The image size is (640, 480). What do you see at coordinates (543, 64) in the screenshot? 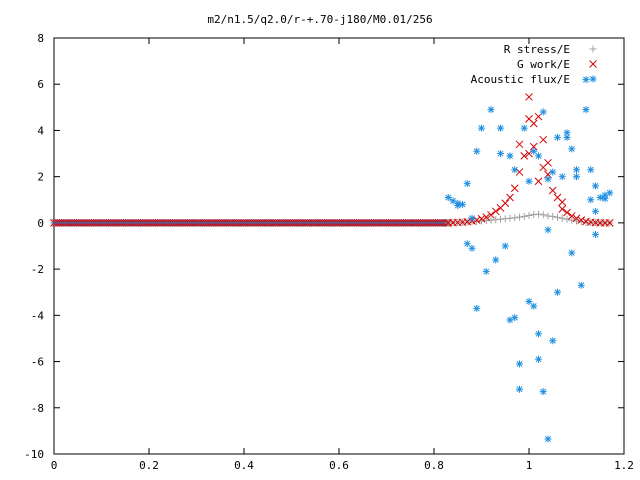
I see `legend-label: G work/E` at bounding box center [543, 64].